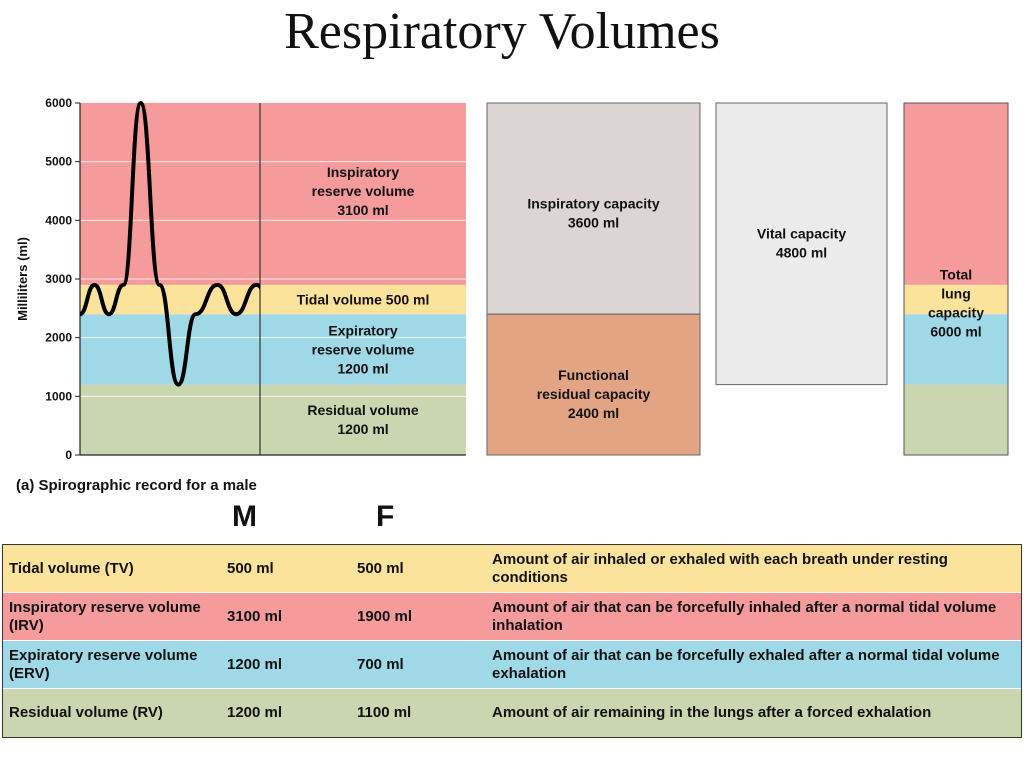 The image size is (1024, 768). I want to click on capacity-label-functional-residual-capacity: residual capacity, so click(594, 394).